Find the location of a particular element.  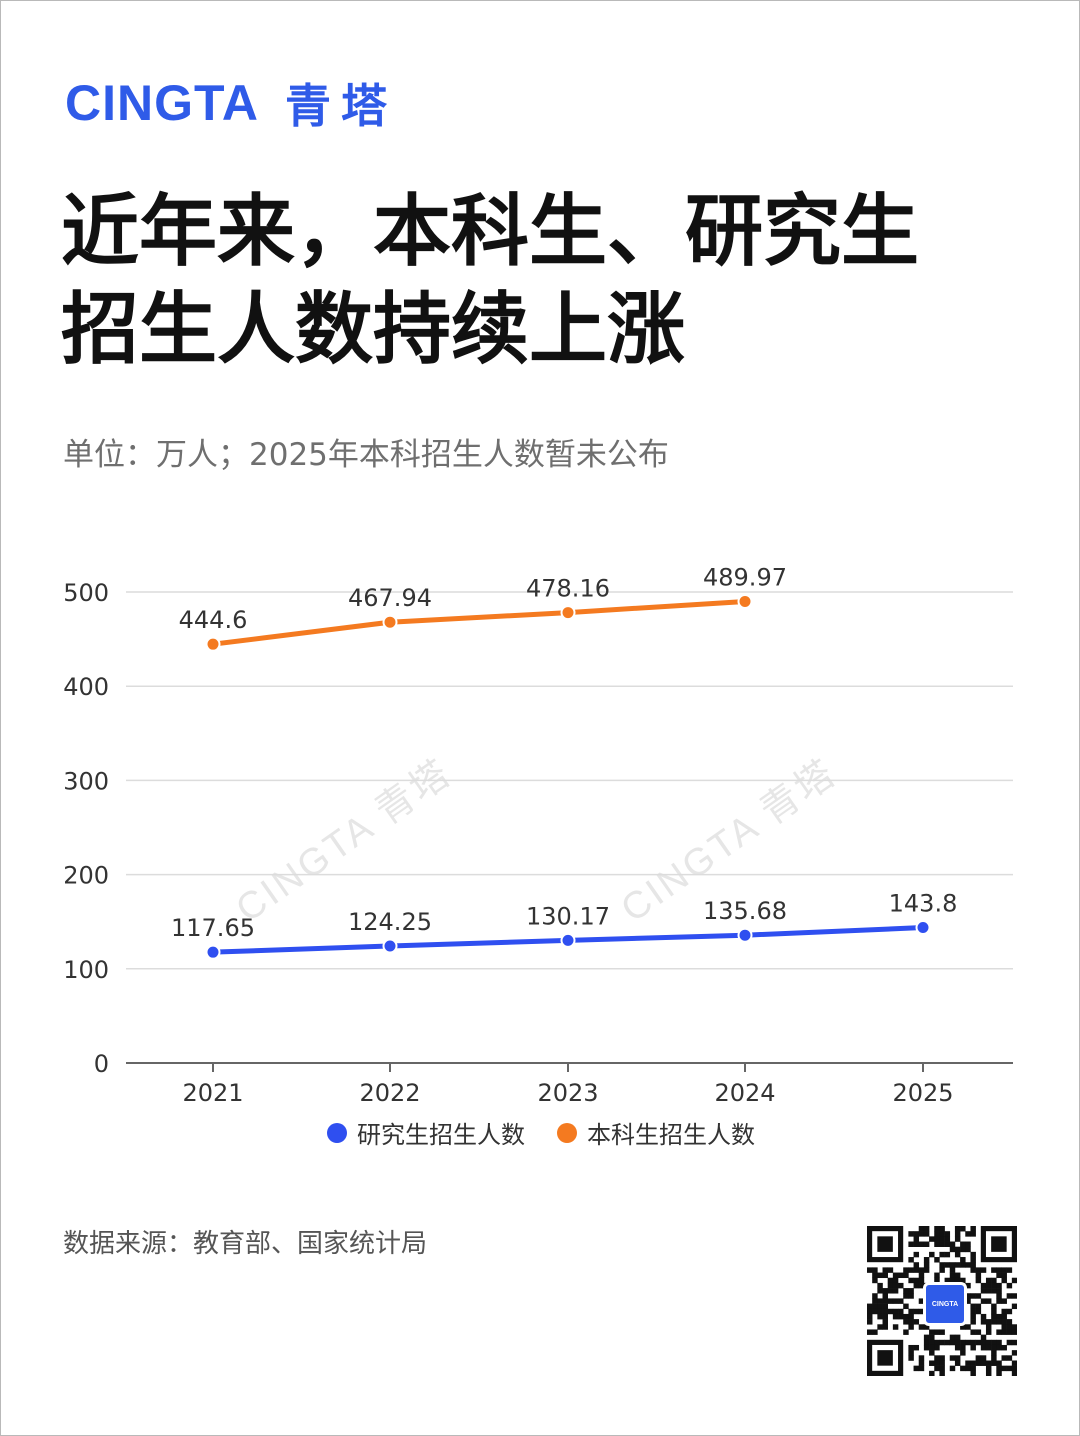

data-point-graduate-2025 is located at coordinates (923, 928).